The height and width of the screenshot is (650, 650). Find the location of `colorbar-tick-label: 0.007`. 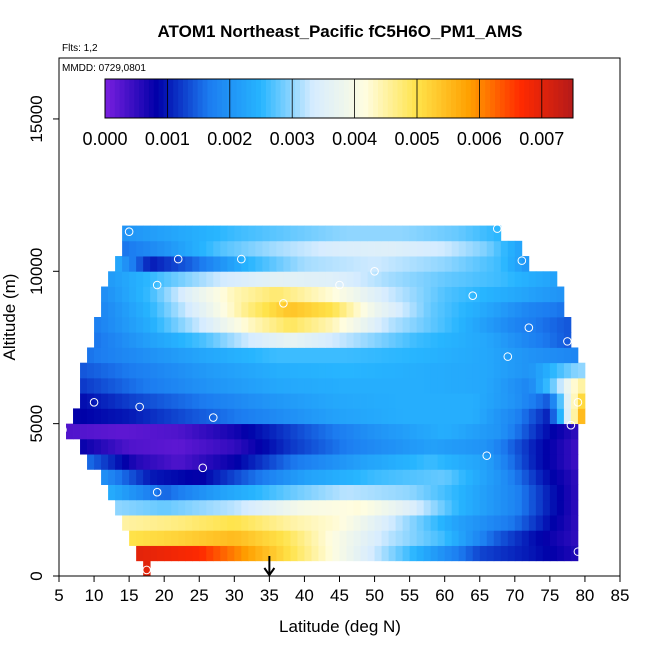

colorbar-tick-label: 0.007 is located at coordinates (541, 139).